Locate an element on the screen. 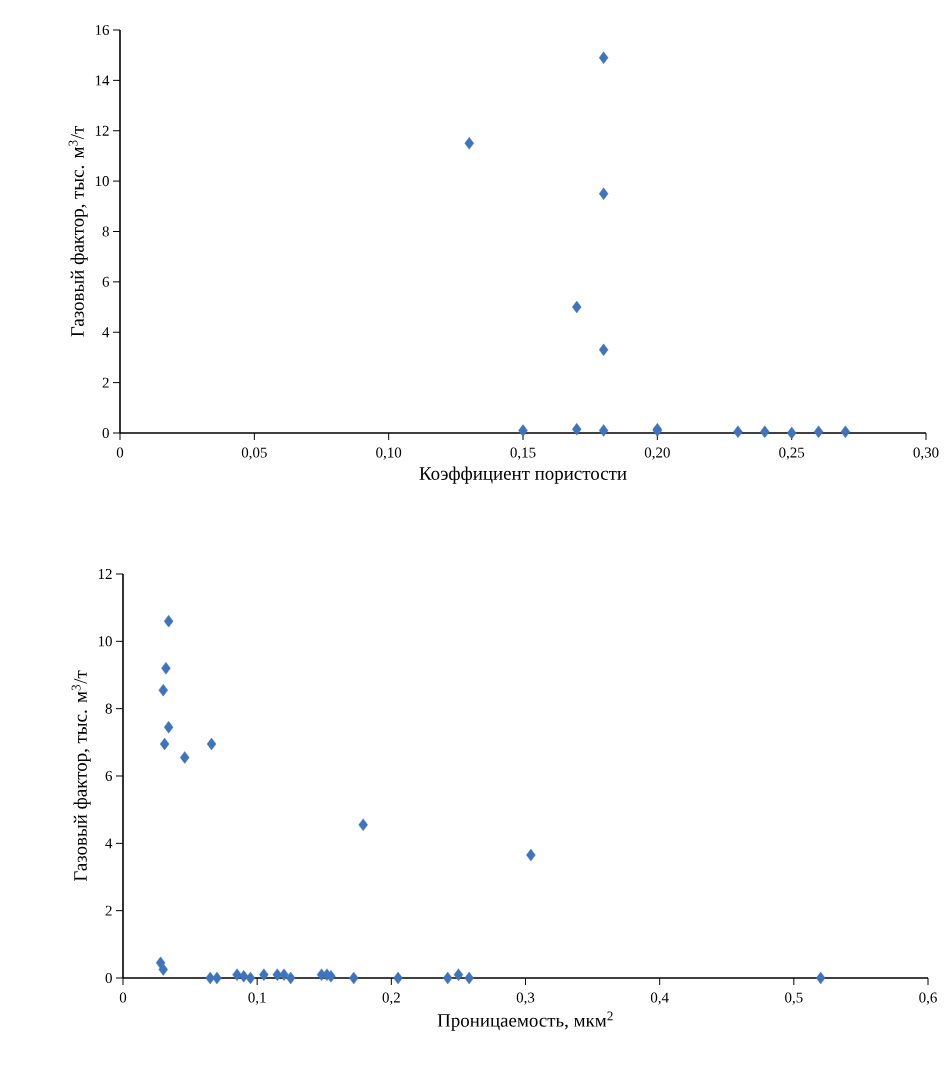  x-tick-label: 0,6 is located at coordinates (928, 998).